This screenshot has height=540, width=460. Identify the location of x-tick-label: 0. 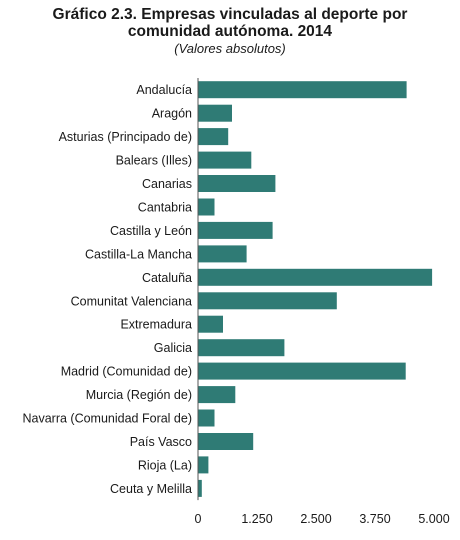
(198, 519).